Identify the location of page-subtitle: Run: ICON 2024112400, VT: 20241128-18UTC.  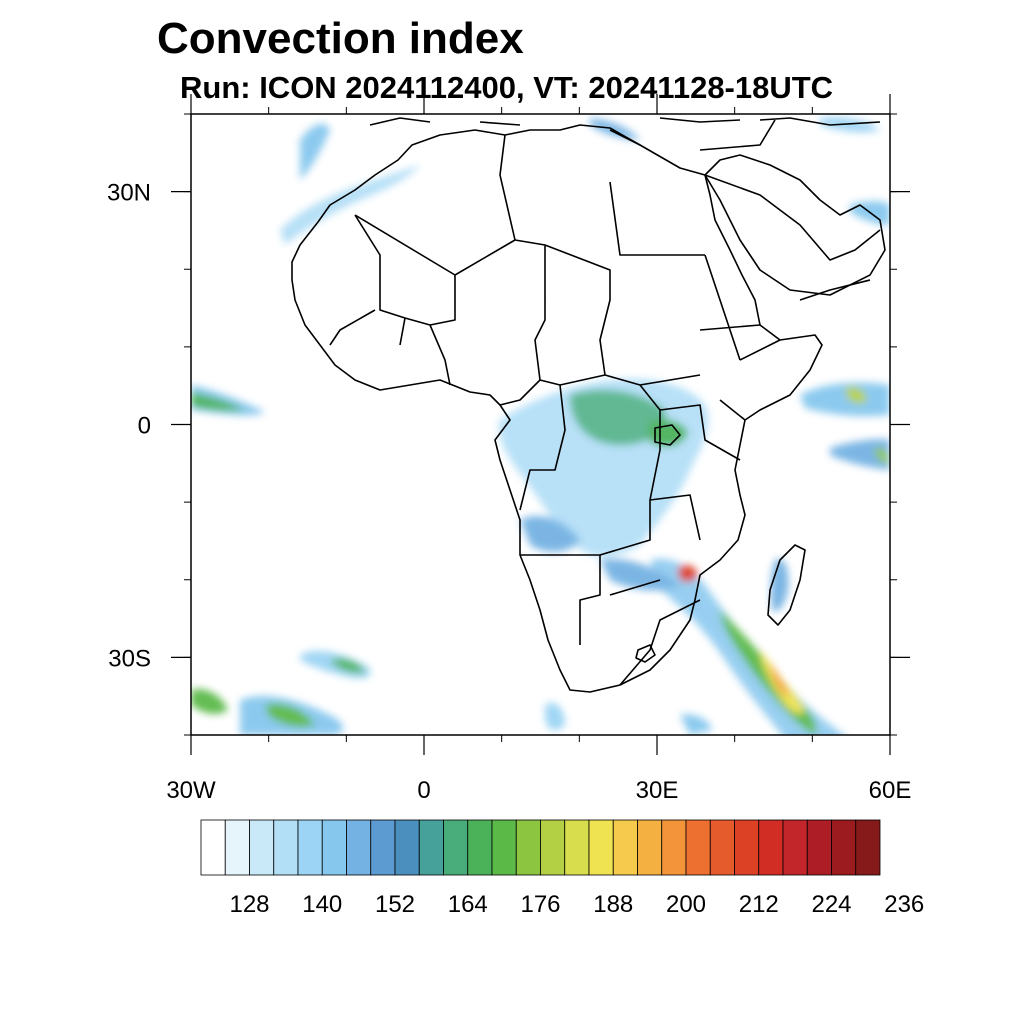
(507, 87).